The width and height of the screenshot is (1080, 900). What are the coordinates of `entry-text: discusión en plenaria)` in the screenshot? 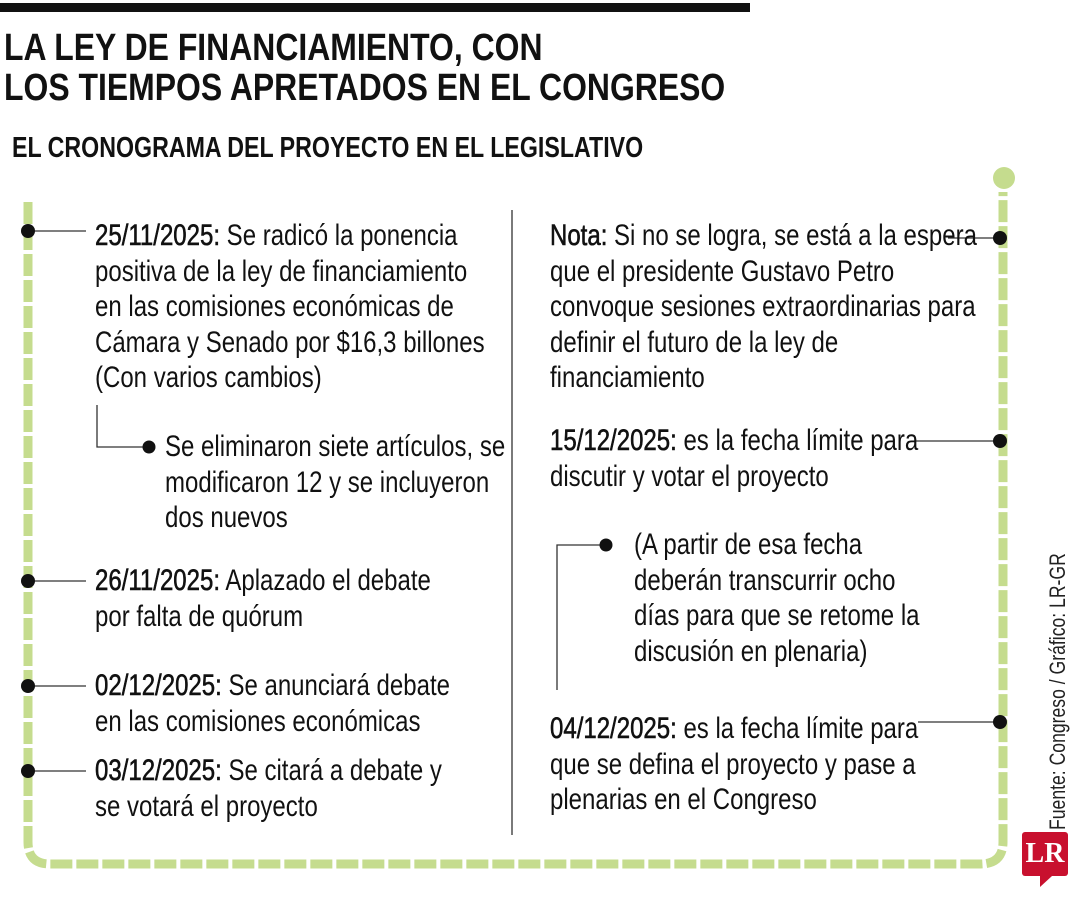 It's located at (751, 651).